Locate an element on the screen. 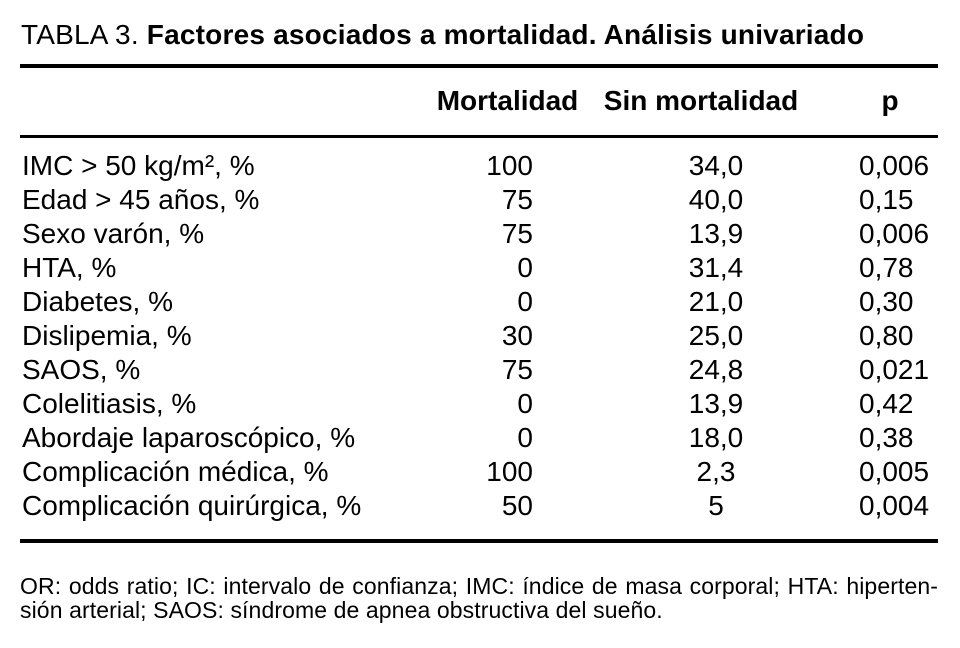 This screenshot has width=960, height=648. header-sin-mortalidad: Sin mortalidad is located at coordinates (701, 102).